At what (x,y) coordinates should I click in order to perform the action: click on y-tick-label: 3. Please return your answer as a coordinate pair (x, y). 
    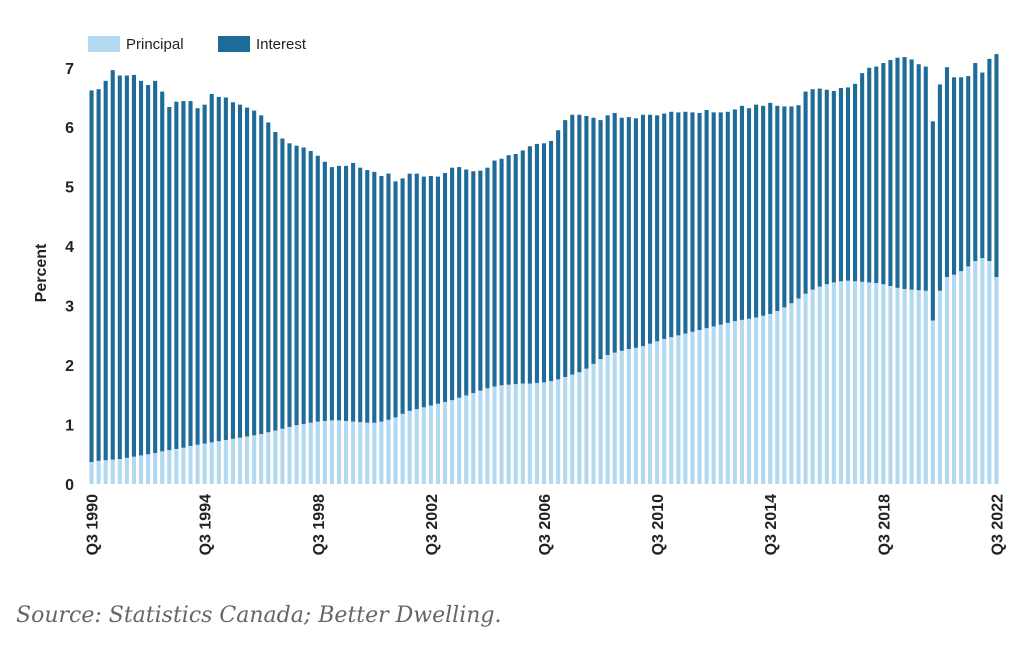
    Looking at the image, I should click on (69, 307).